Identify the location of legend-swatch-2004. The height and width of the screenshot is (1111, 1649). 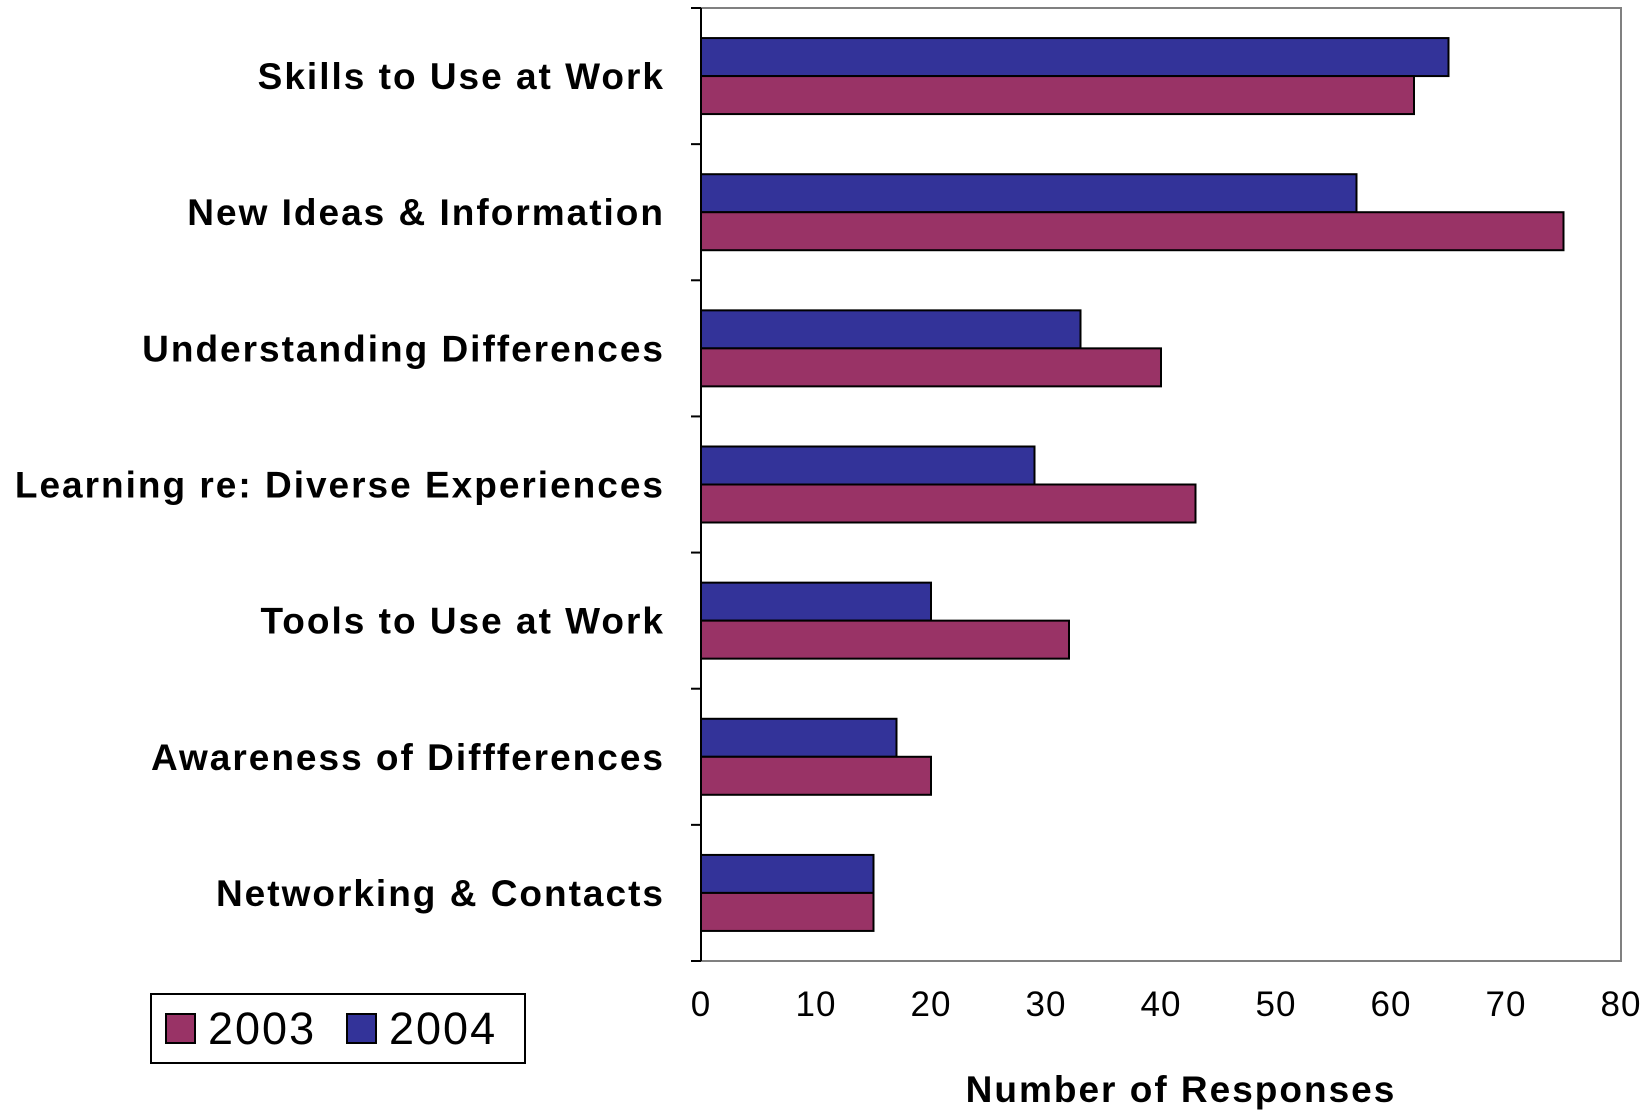
(361, 1028).